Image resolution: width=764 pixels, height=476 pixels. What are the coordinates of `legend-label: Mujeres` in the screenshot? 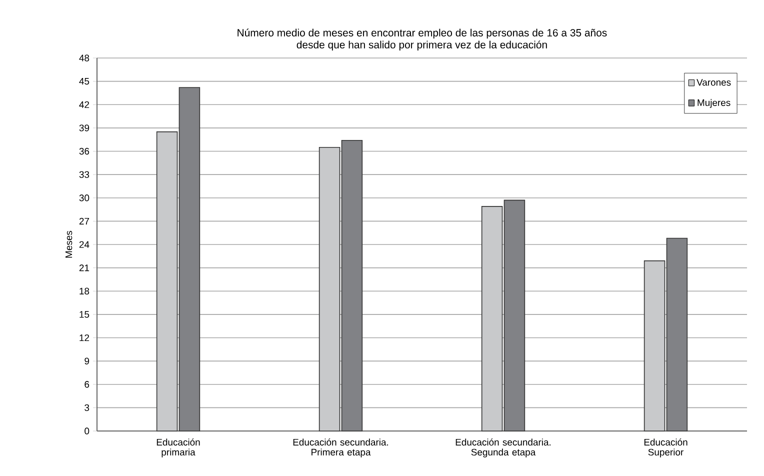 It's located at (714, 103).